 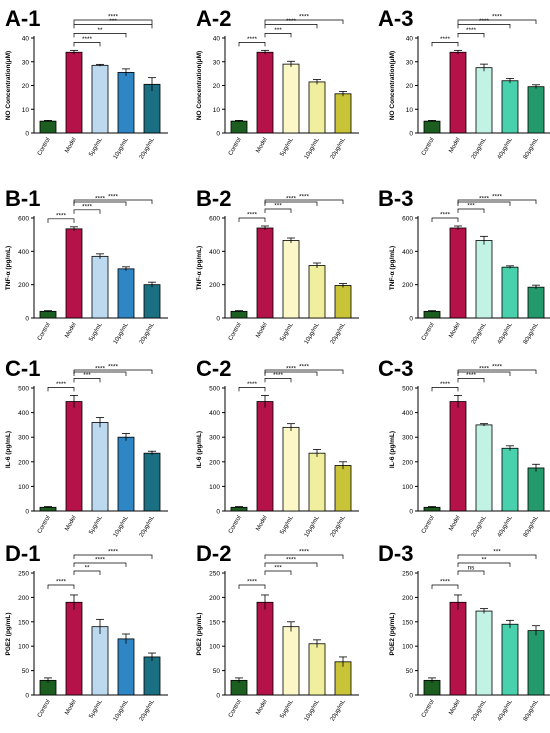 I want to click on y-tick-label: 100, so click(x=23, y=487).